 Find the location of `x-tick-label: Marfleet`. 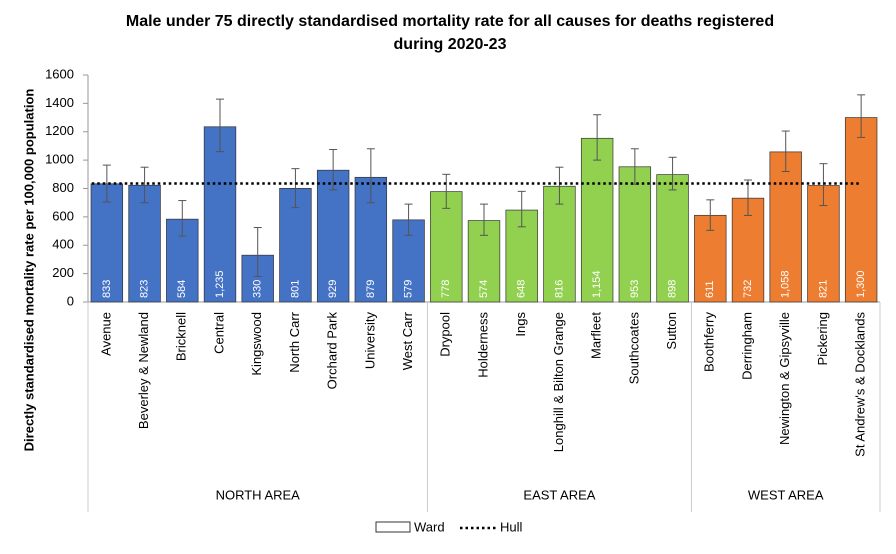

x-tick-label: Marfleet is located at coordinates (596, 335).